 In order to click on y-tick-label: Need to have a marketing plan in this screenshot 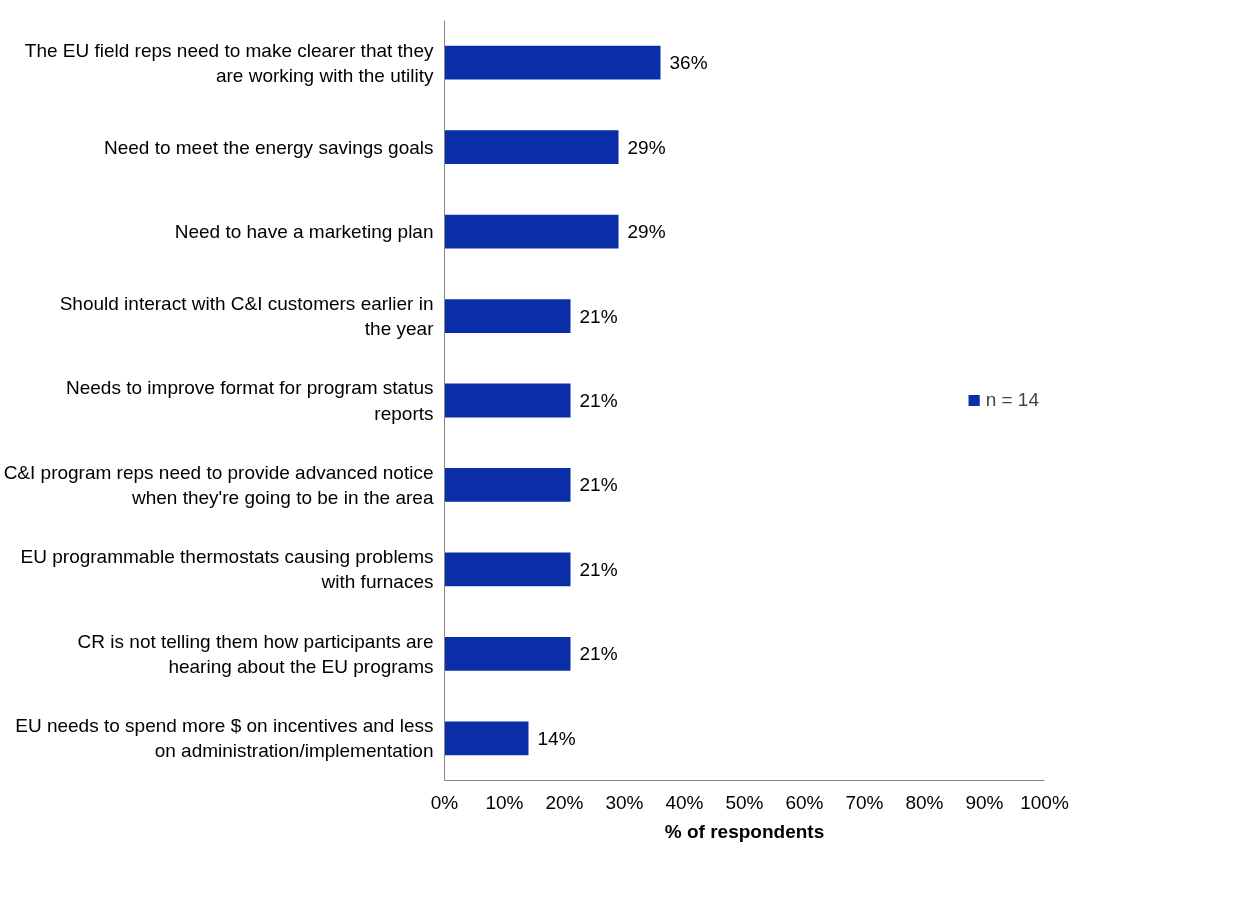, I will do `click(304, 232)`.